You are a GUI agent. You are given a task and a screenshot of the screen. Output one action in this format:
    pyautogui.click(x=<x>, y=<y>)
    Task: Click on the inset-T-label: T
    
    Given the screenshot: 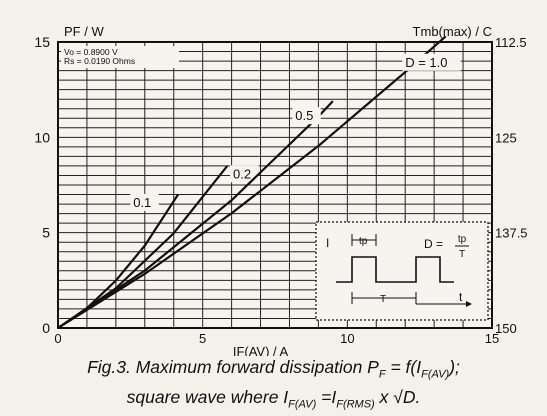 What is the action you would take?
    pyautogui.click(x=383, y=299)
    